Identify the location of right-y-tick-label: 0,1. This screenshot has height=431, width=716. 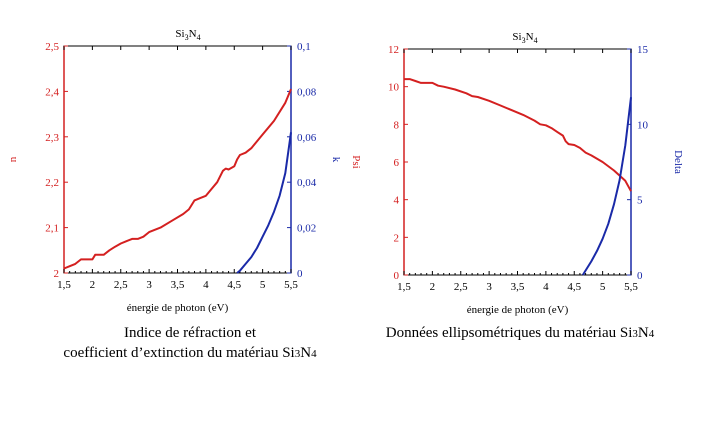
(304, 47).